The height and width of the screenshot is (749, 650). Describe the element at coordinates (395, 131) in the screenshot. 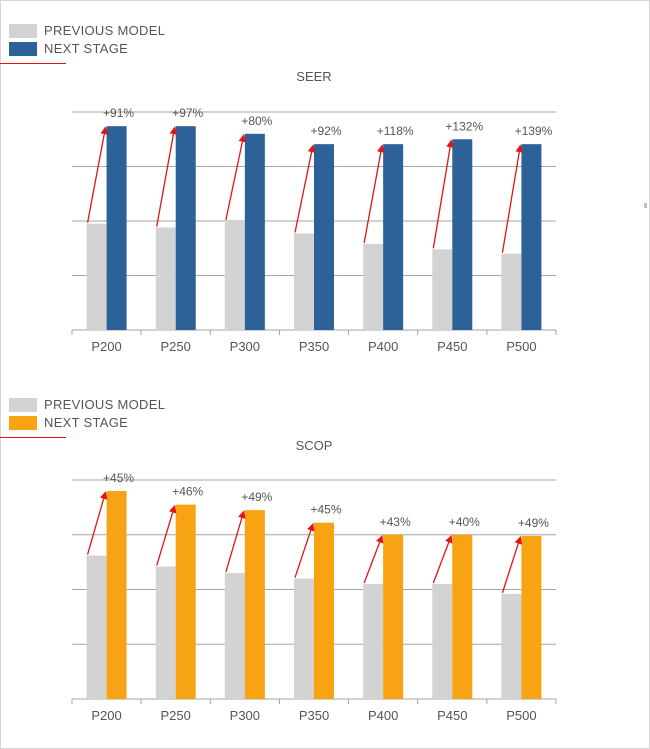

I see `increase-label: +118%` at that location.